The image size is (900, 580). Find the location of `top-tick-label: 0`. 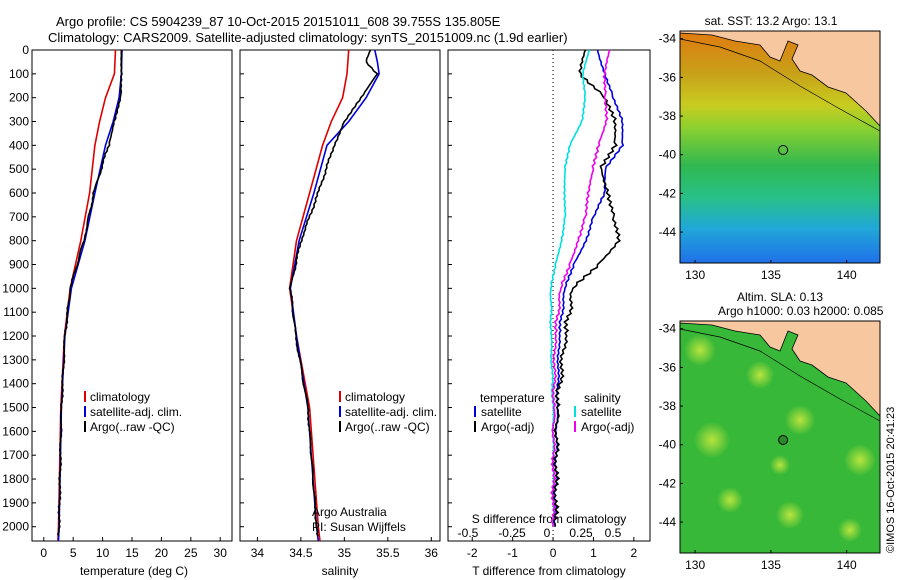

top-tick-label: 0 is located at coordinates (547, 533).